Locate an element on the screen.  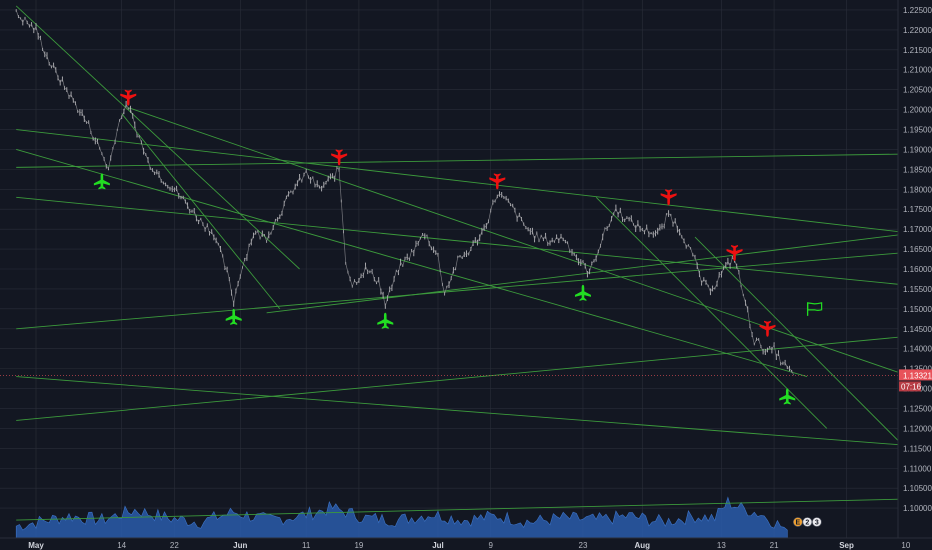
price-tick-label: 1.22000 is located at coordinates (917, 30).